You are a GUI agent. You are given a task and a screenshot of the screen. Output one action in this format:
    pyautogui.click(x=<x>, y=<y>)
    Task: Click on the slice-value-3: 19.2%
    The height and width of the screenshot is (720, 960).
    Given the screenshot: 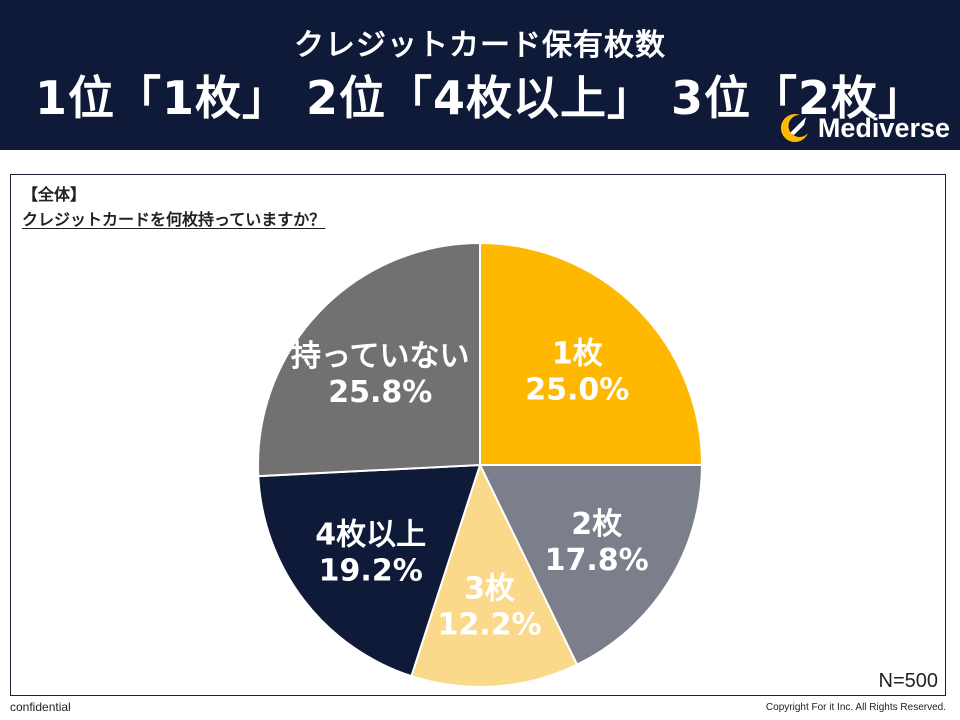 What is the action you would take?
    pyautogui.click(x=371, y=571)
    